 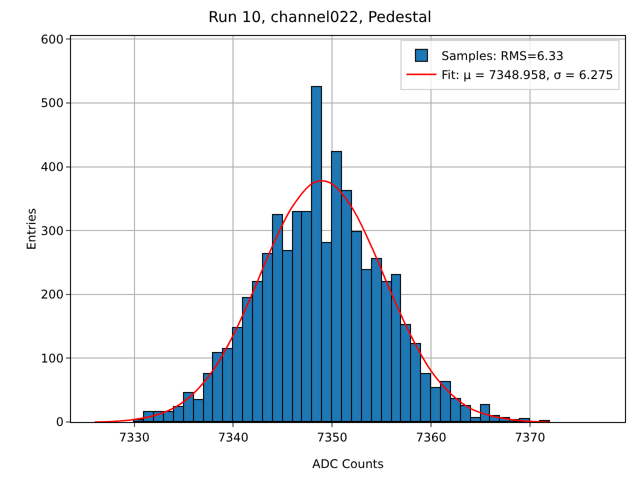 What do you see at coordinates (320, 17) in the screenshot?
I see `chart-title: Run 10, channel022, Pedestal` at bounding box center [320, 17].